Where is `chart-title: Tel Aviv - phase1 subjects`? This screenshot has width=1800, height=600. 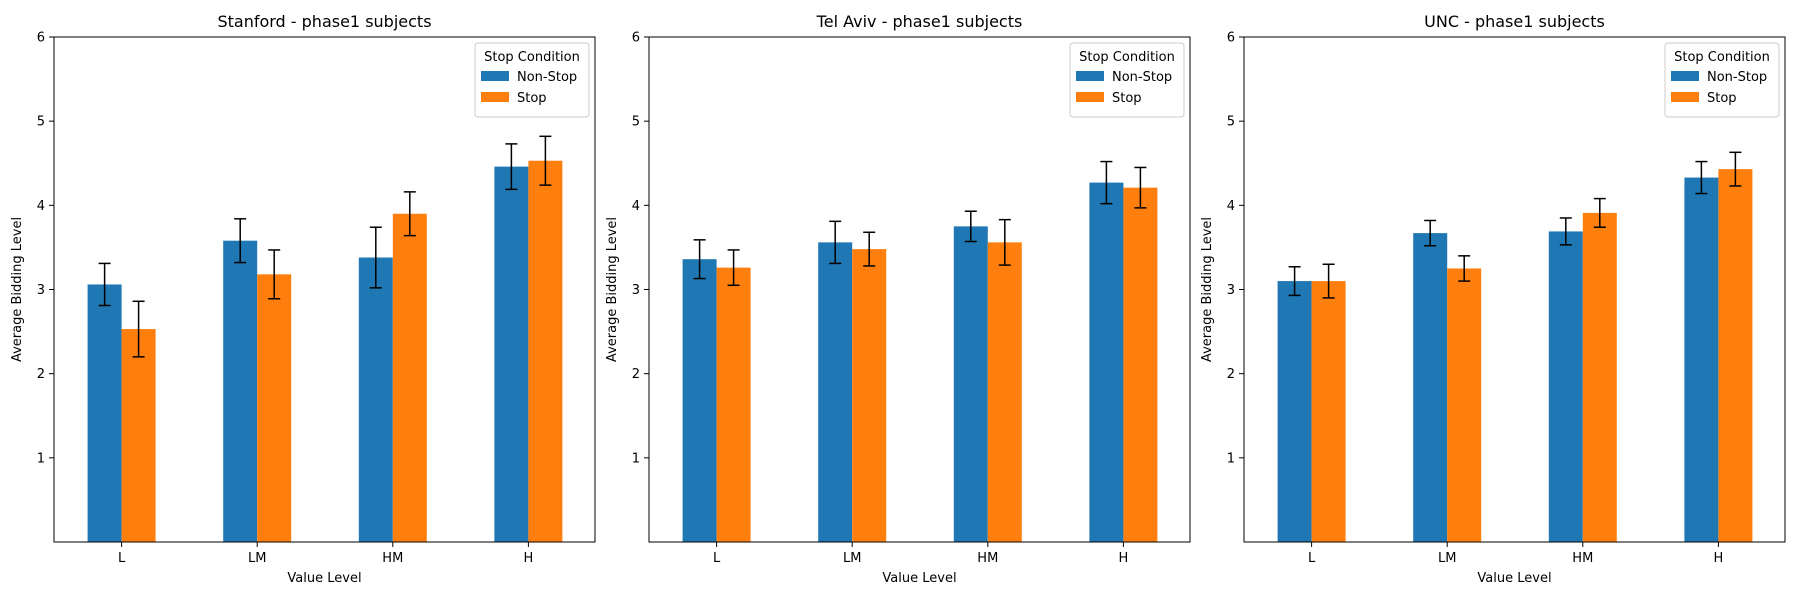 chart-title: Tel Aviv - phase1 subjects is located at coordinates (919, 21).